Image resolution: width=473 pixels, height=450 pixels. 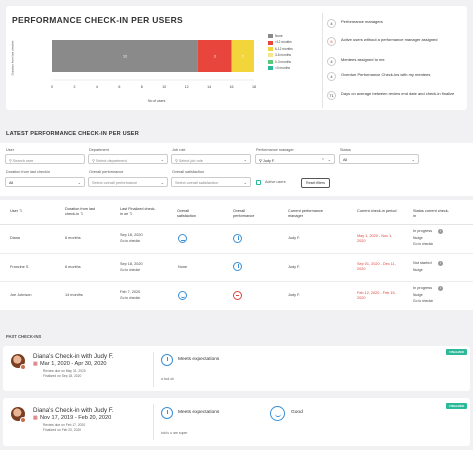 What do you see at coordinates (275, 182) in the screenshot?
I see `active-users-label: Active users` at bounding box center [275, 182].